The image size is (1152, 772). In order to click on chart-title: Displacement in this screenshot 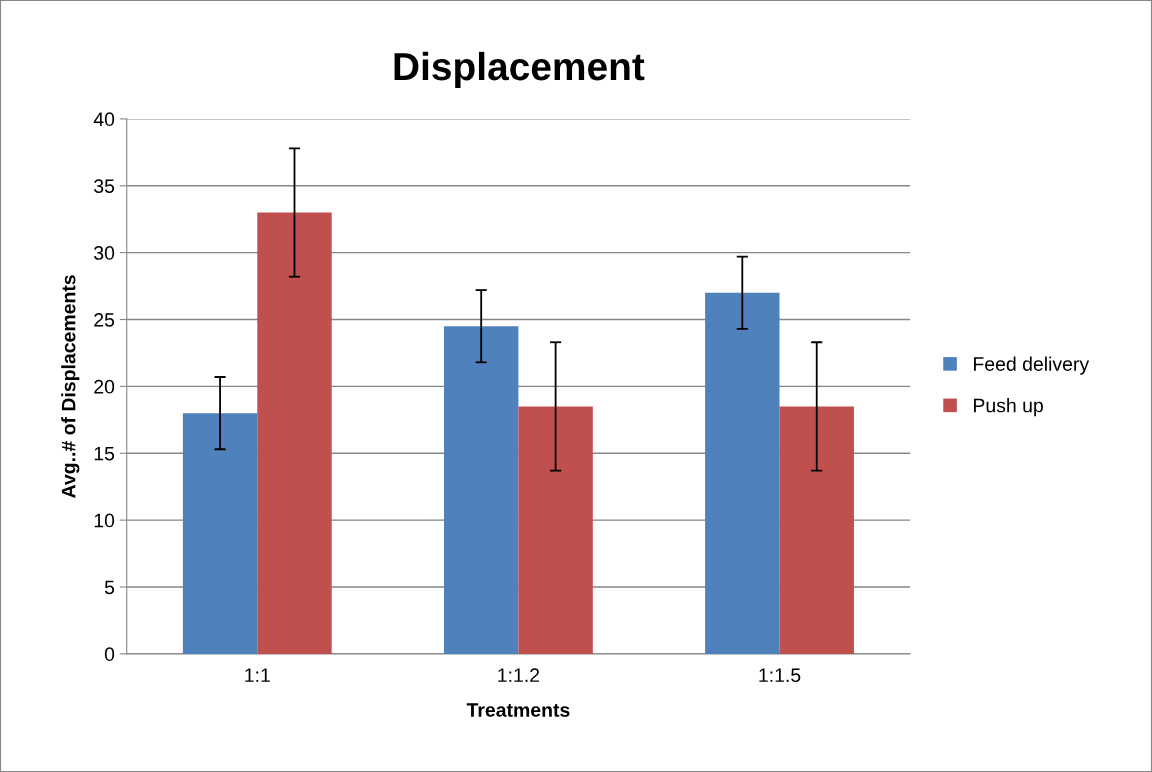, I will do `click(519, 70)`.